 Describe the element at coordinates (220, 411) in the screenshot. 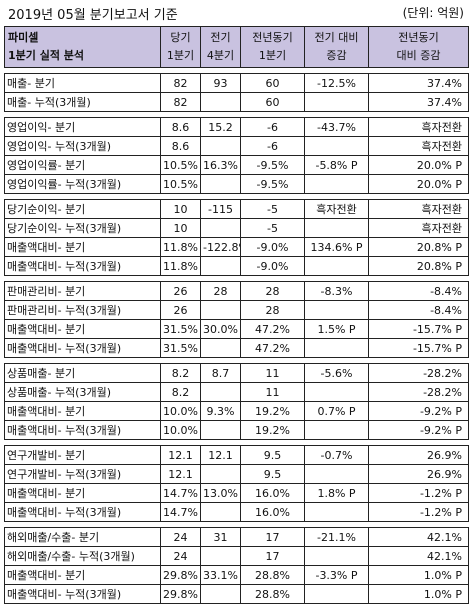

I see `previous-quarter: 9.3%` at that location.